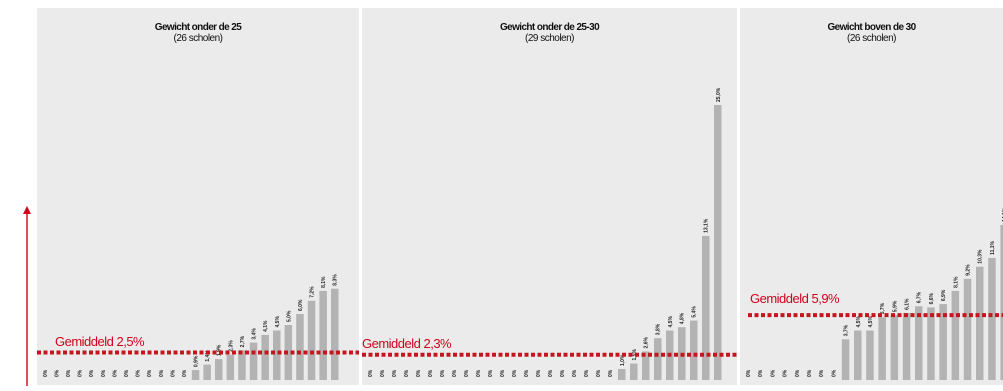  Describe the element at coordinates (847, 330) in the screenshot. I see `bar-value-label: 3,7%` at that location.